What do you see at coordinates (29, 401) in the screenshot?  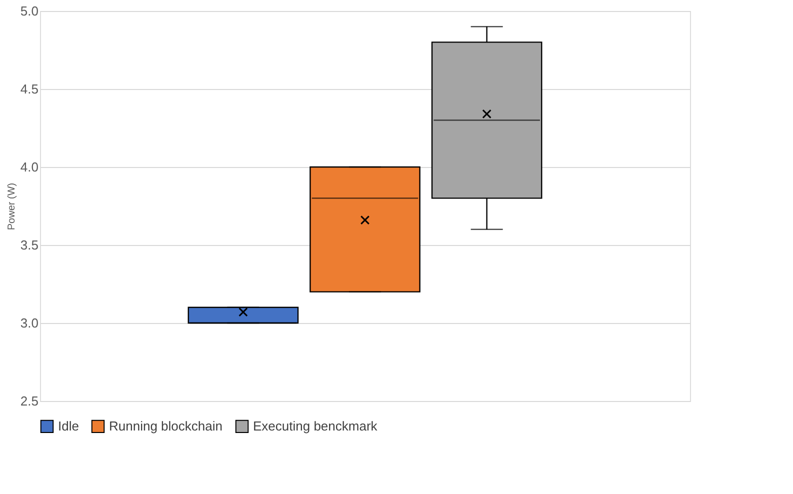 I see `y-tick-label: 2.5` at bounding box center [29, 401].